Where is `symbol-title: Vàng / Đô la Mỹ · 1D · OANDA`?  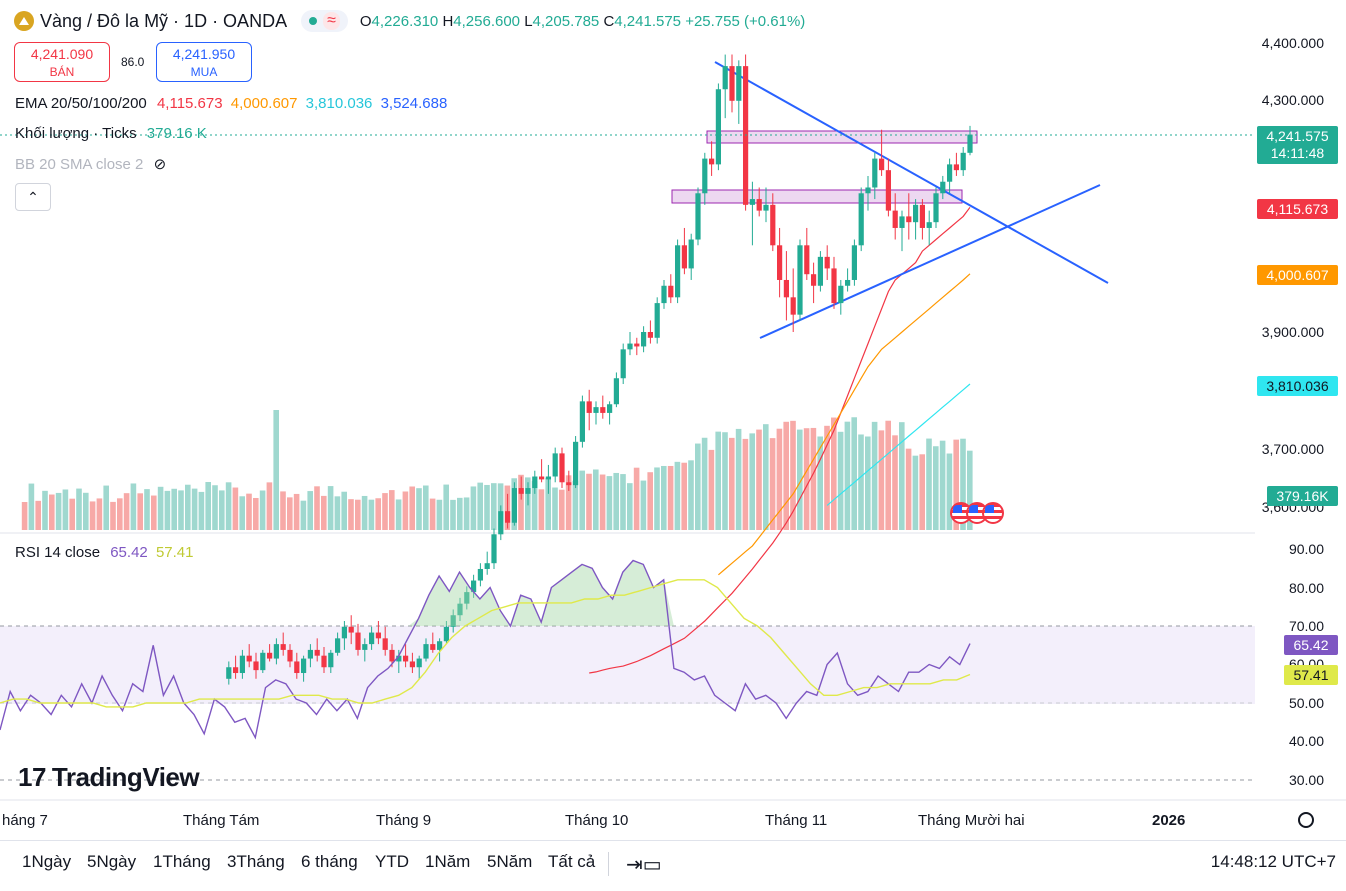
symbol-title: Vàng / Đô la Mỹ · 1D · OANDA is located at coordinates (164, 20).